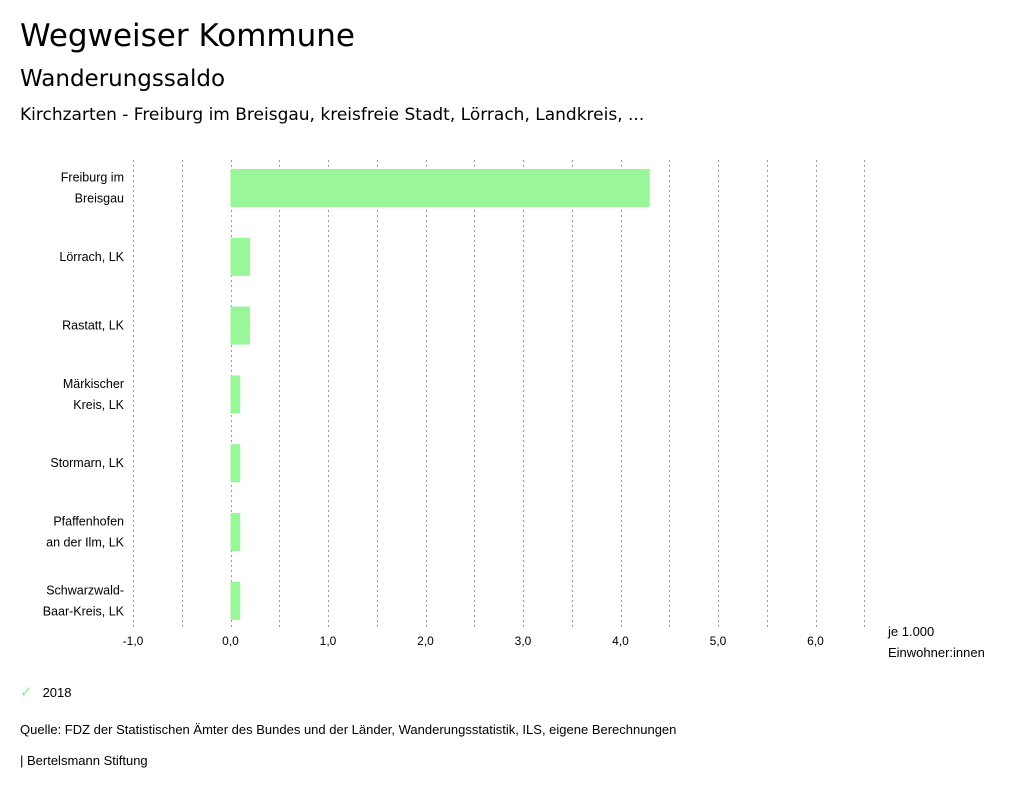 Image resolution: width=1024 pixels, height=795 pixels. What do you see at coordinates (936, 642) in the screenshot?
I see `x-axis-unit: je 1.000 Einwohner:innen` at bounding box center [936, 642].